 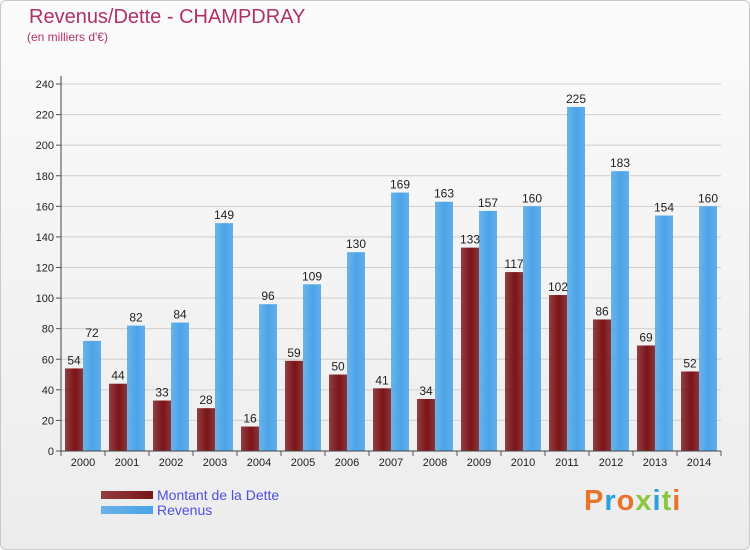 I want to click on x-tick-label: 2000, so click(x=83, y=463).